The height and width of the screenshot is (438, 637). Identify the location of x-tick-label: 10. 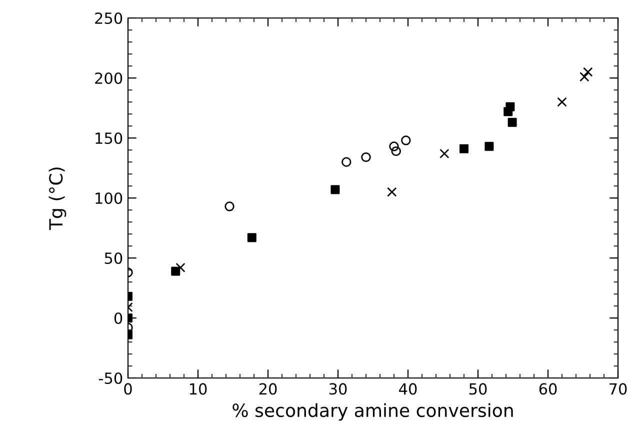
(198, 389).